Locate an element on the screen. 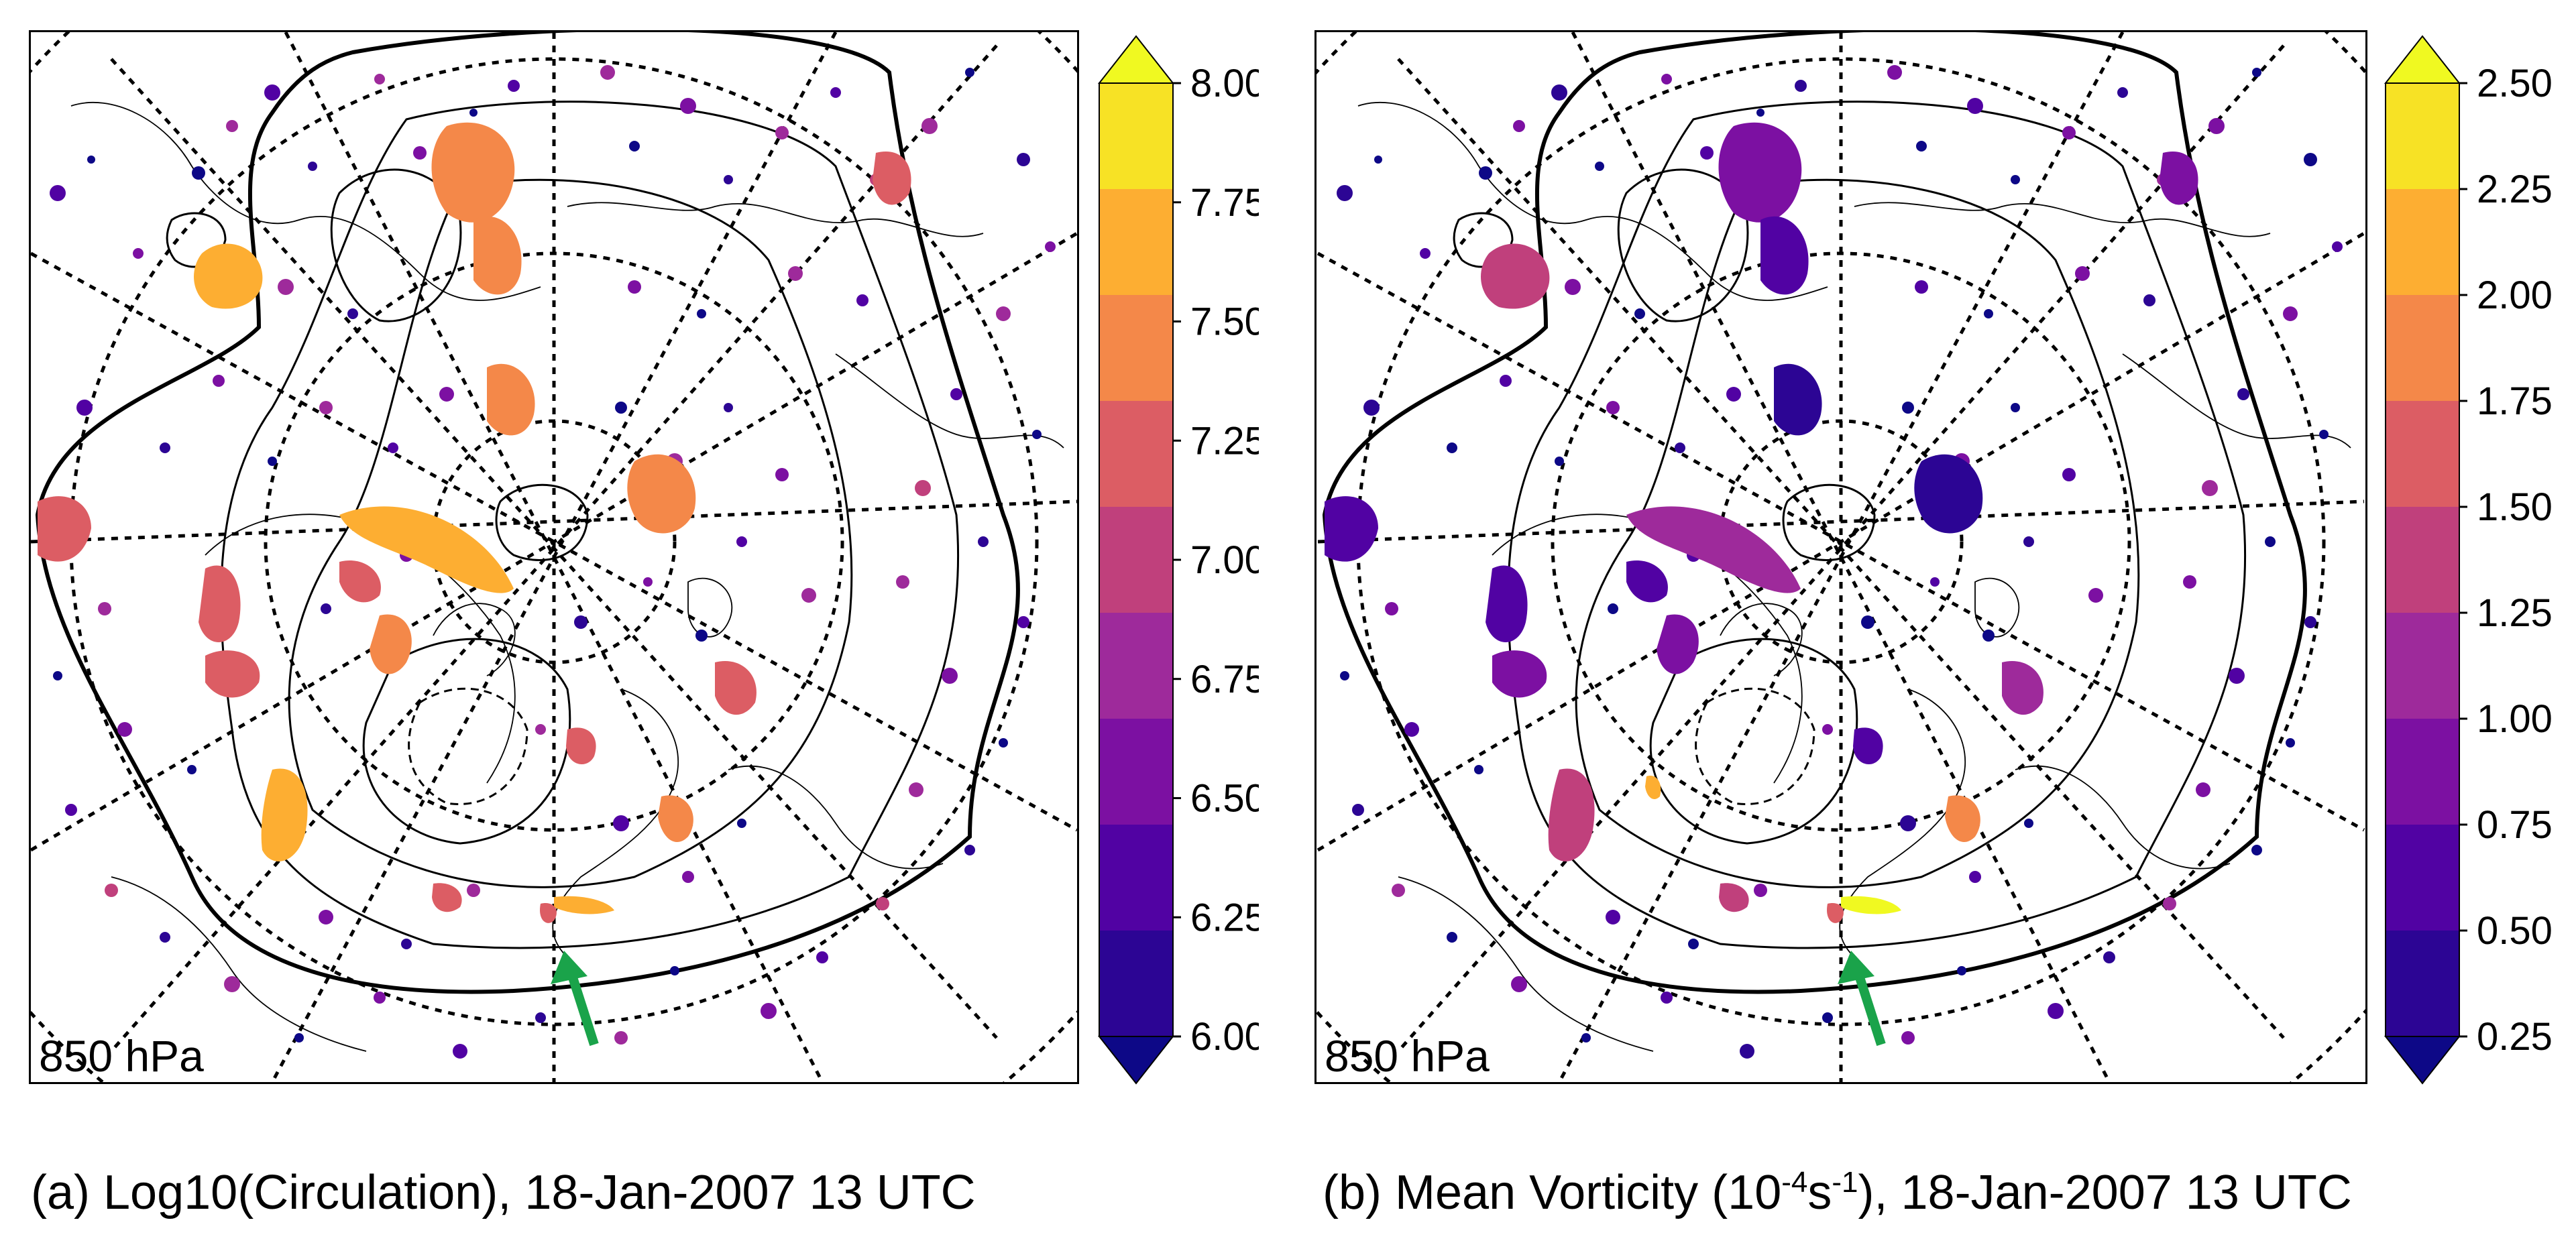  colorbar-a-svg: 8.00 7.75 7.50 7.25 7.00 6.75 6.50 6.25 6.00 is located at coordinates (1181, 560).